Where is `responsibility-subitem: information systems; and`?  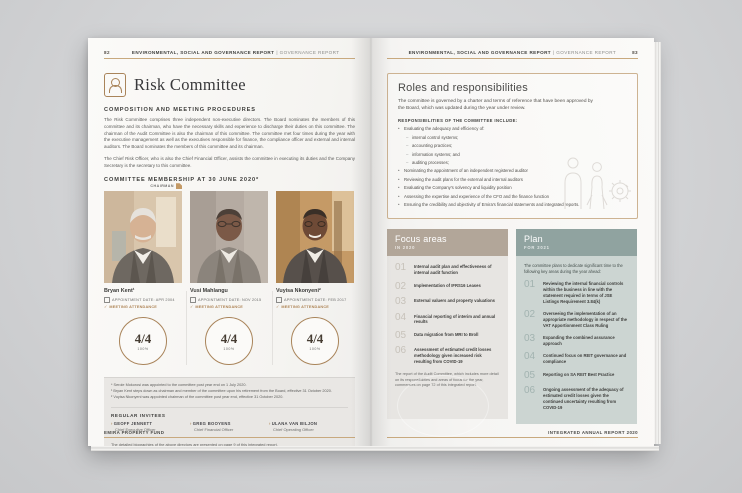 responsibility-subitem: information systems; and is located at coordinates (496, 155).